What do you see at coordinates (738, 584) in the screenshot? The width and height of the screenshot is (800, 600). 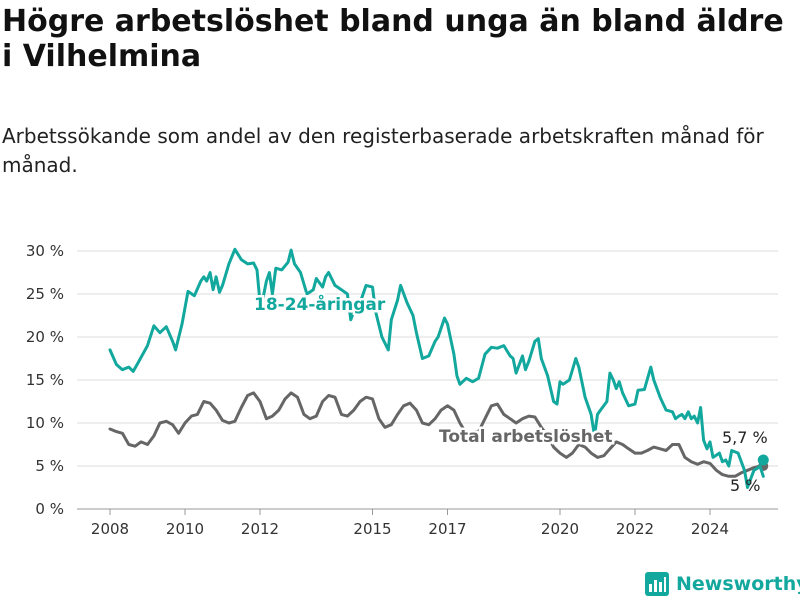 I see `newsworthy-logo-text: Newsworthy` at bounding box center [738, 584].